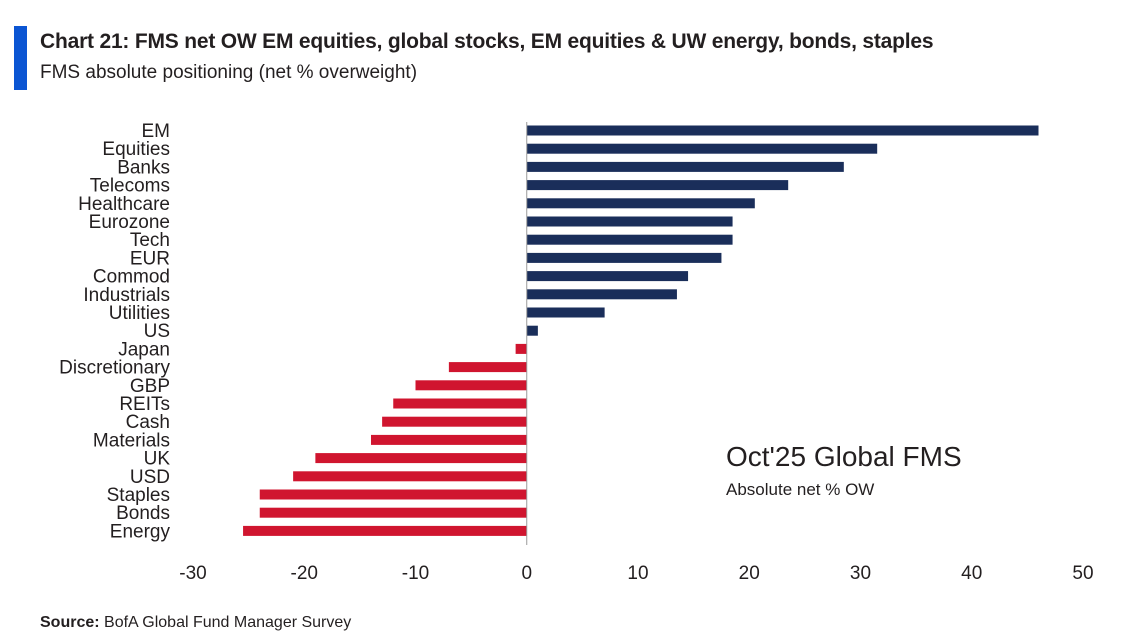 The image size is (1127, 639). Describe the element at coordinates (526, 573) in the screenshot. I see `x-tick-label: 0` at that location.